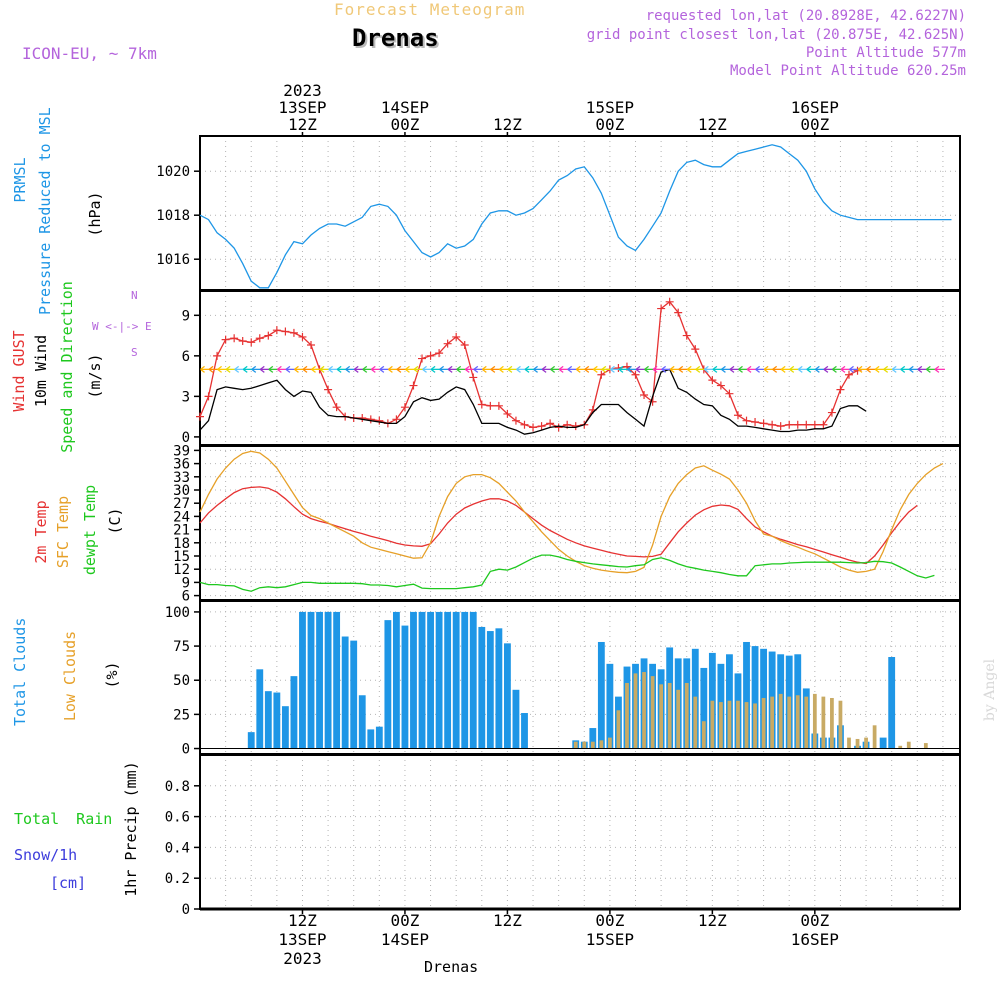 The width and height of the screenshot is (1000, 1000). I want to click on top-time-label: 14SEP, so click(405, 107).